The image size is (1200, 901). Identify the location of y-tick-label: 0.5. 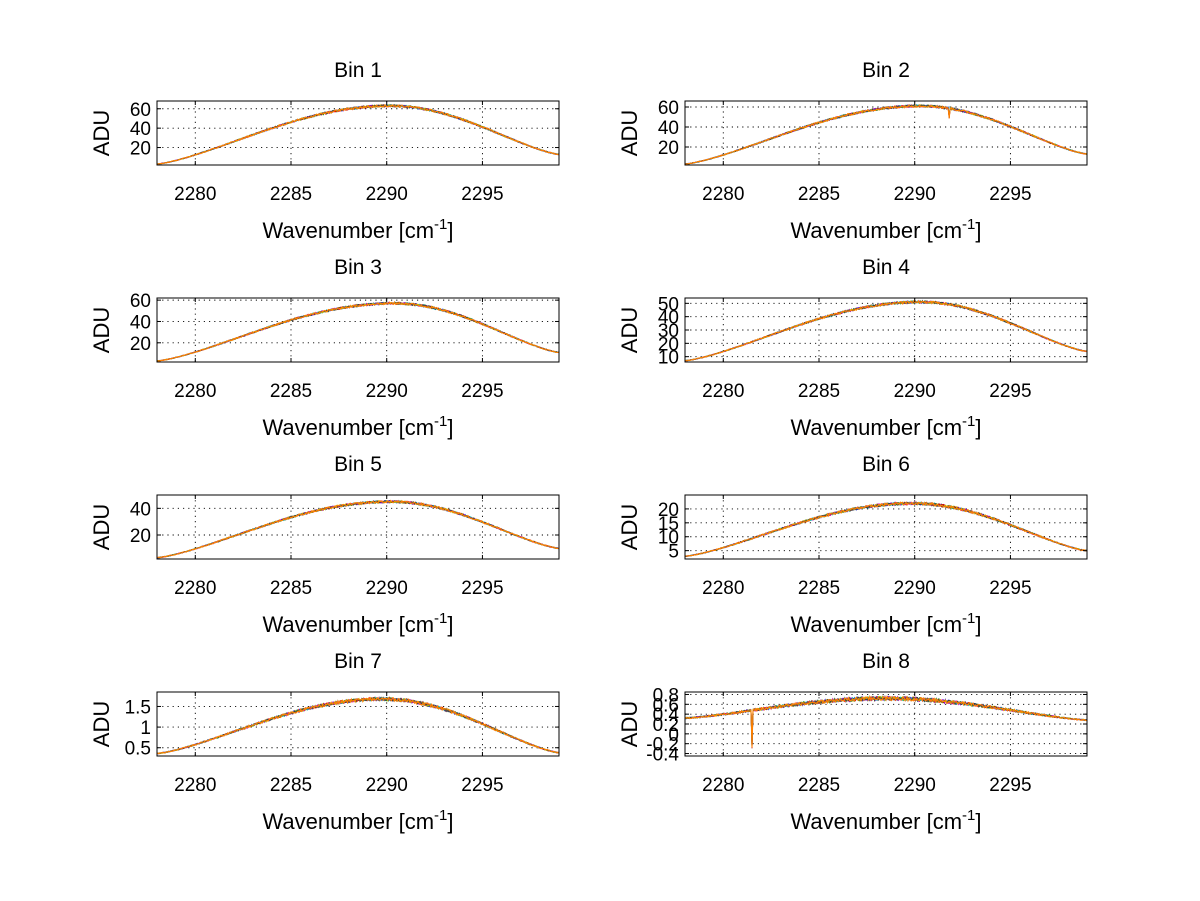
(138, 749).